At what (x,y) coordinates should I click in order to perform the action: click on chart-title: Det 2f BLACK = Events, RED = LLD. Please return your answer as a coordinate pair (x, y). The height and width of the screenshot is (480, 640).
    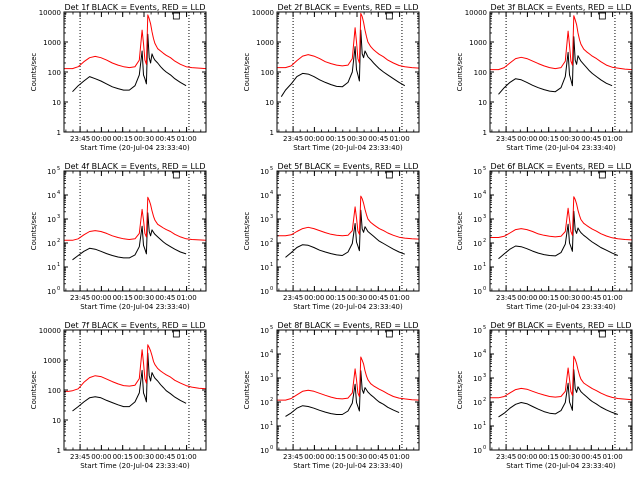
    Looking at the image, I should click on (347, 7).